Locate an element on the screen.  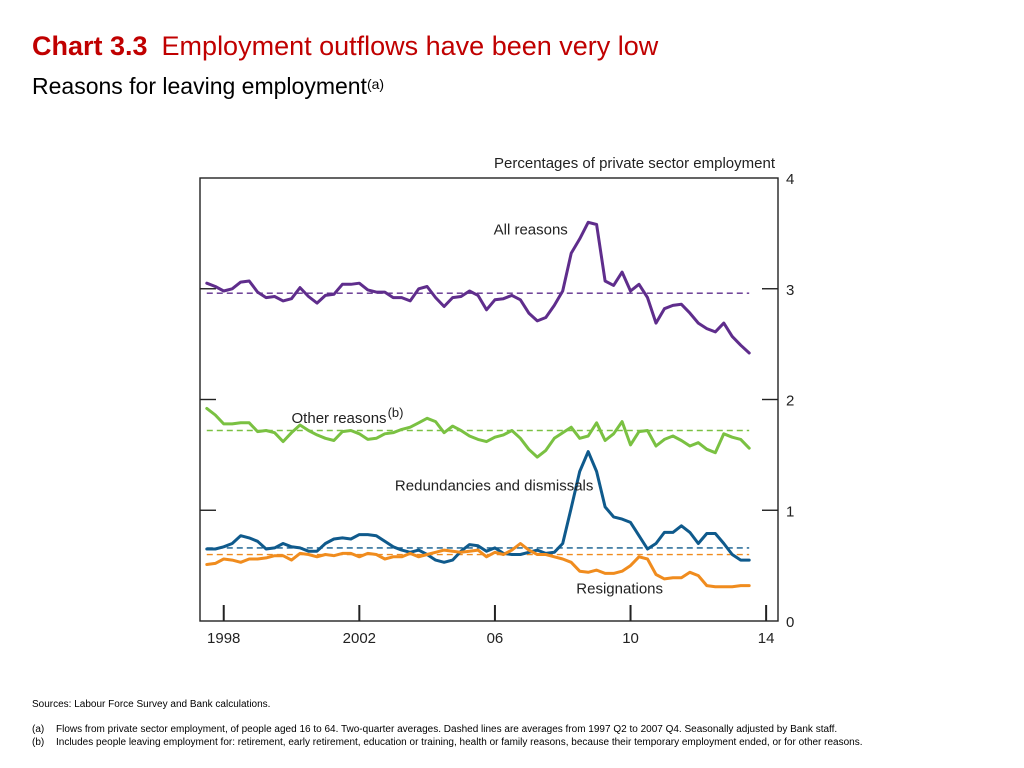
chart-subtitle-line: Reasons for leaving employment(a) is located at coordinates (208, 86).